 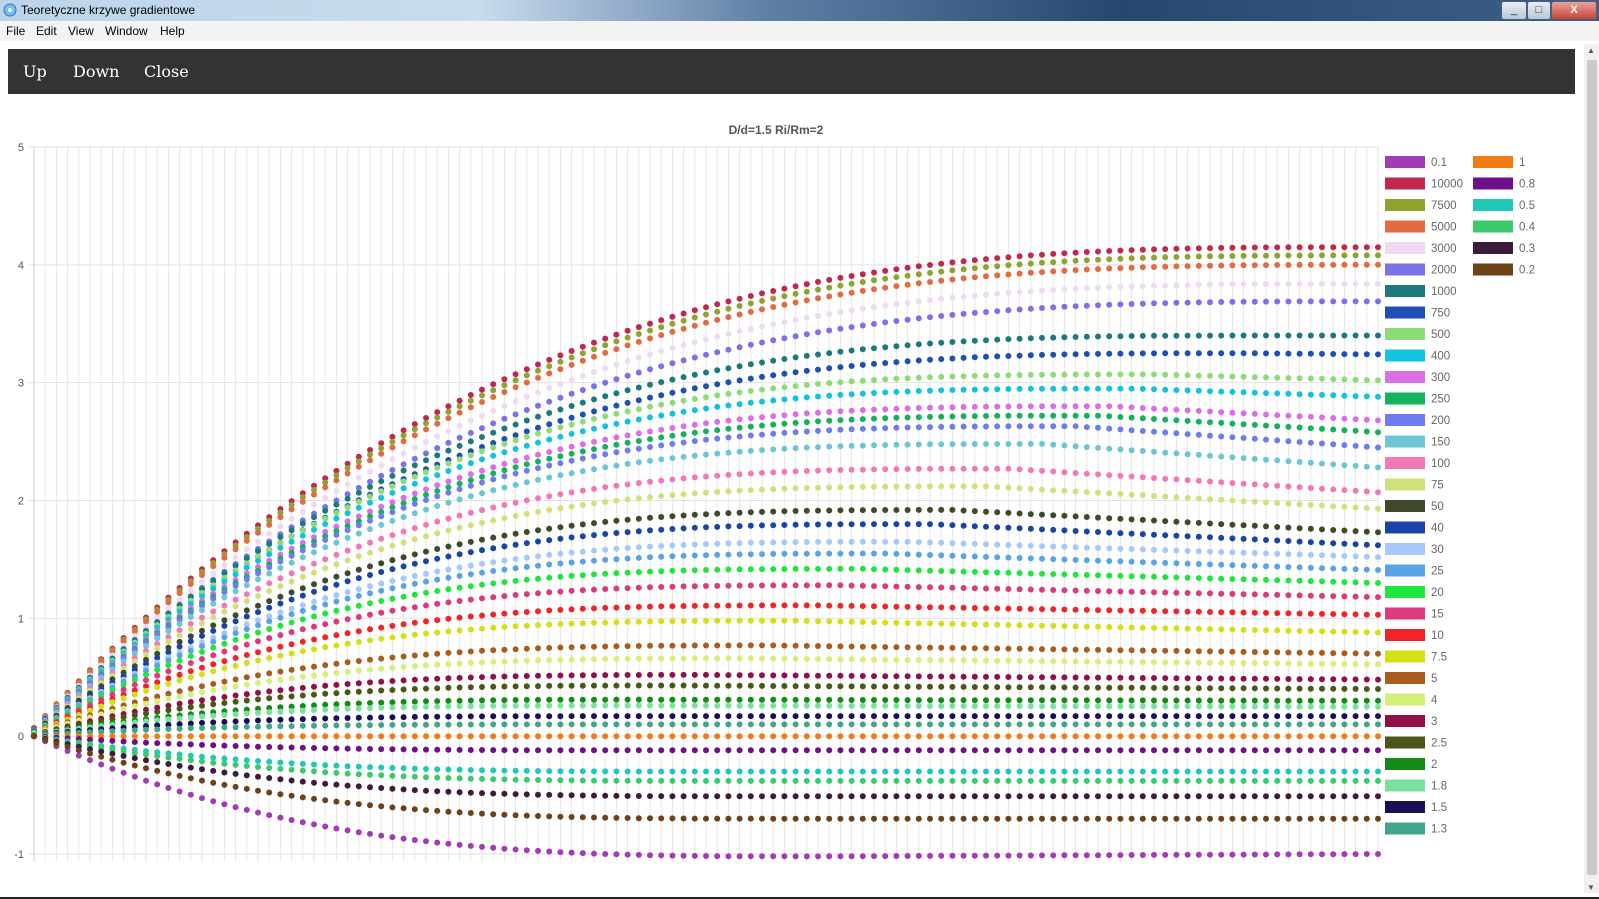 I want to click on up-button: Up, so click(x=35, y=71).